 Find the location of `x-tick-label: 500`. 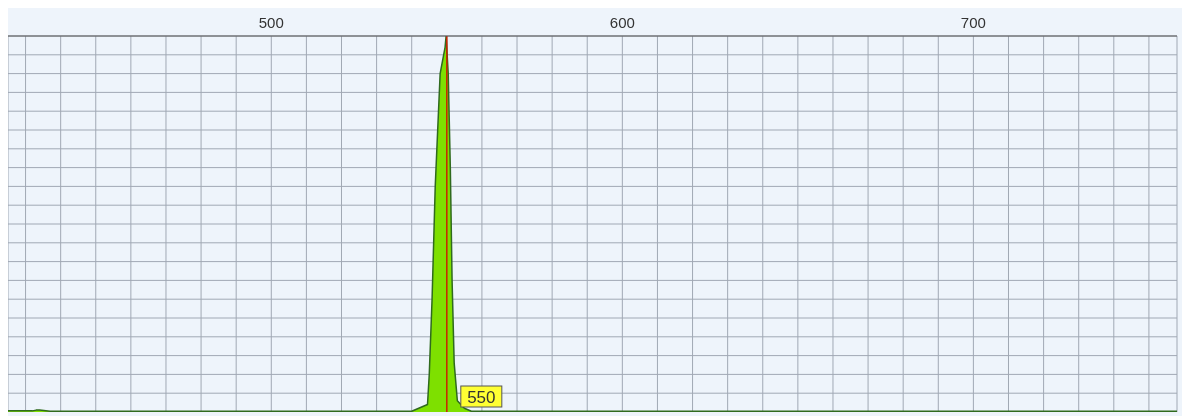

x-tick-label: 500 is located at coordinates (271, 22).